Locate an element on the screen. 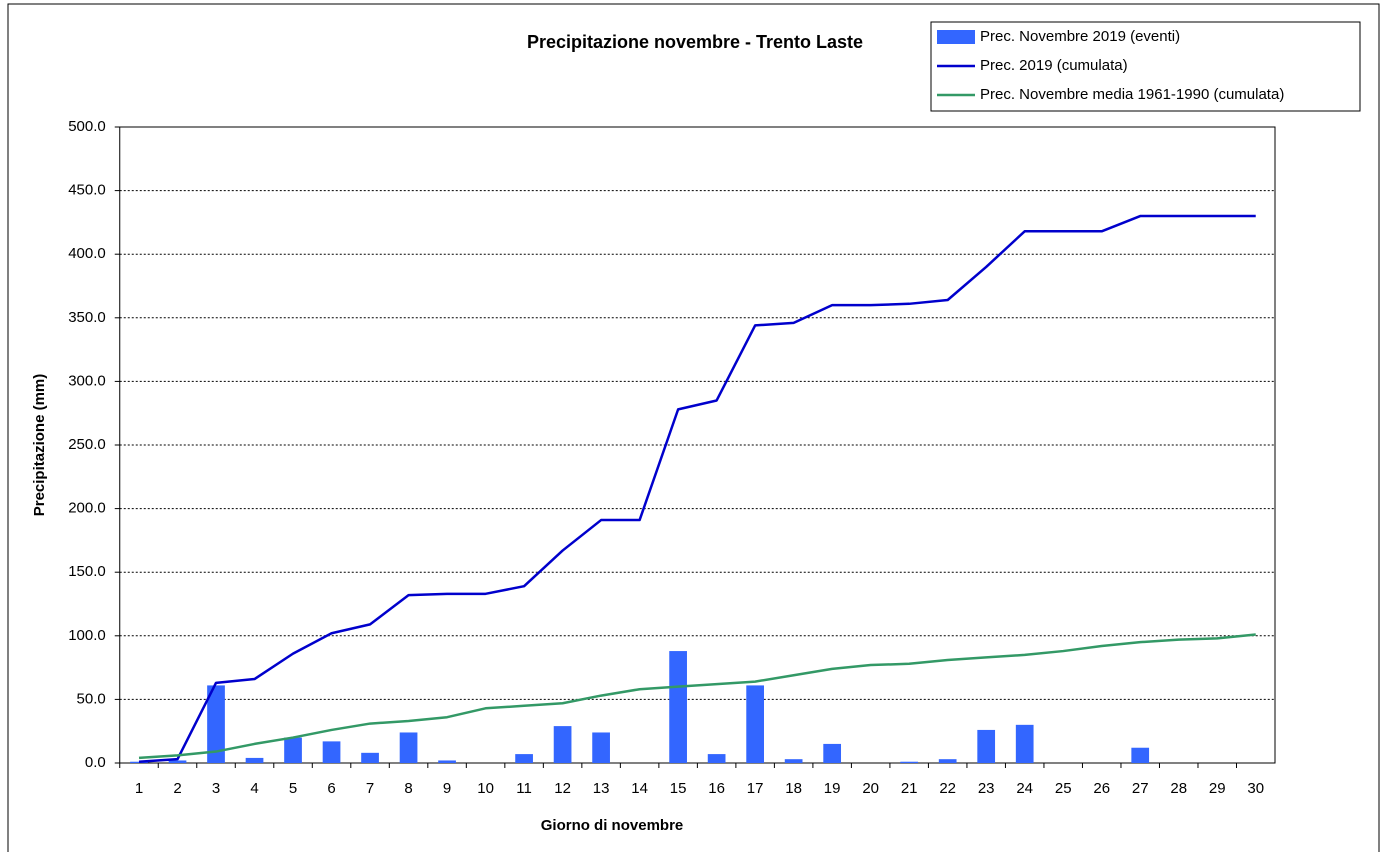 Image resolution: width=1380 pixels, height=852 pixels. x-tick-label: 4 is located at coordinates (254, 788).